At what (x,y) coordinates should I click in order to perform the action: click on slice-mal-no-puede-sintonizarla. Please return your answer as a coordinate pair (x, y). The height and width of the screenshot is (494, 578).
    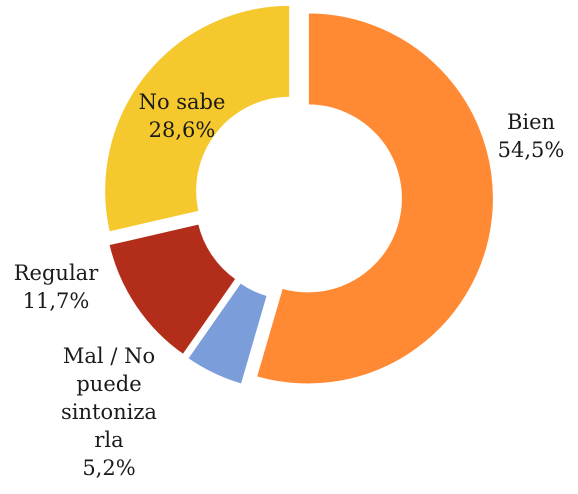
    Looking at the image, I should click on (227, 333).